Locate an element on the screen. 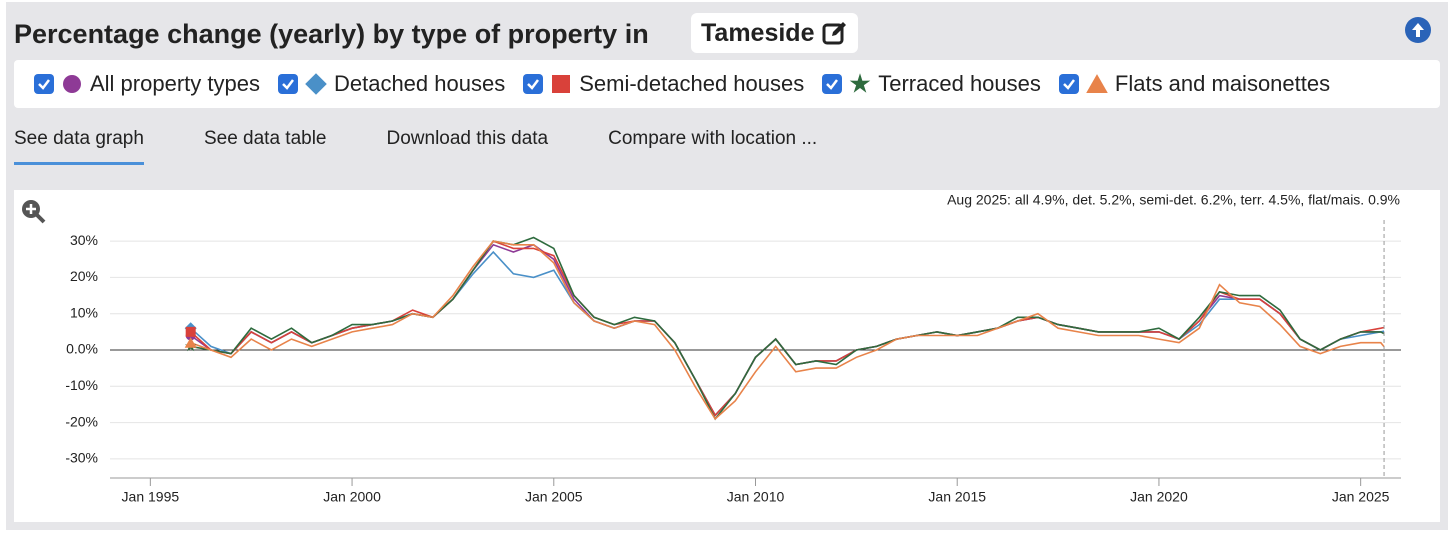 This screenshot has height=534, width=1454. legend-label: Flats and maisonettes is located at coordinates (1222, 83).